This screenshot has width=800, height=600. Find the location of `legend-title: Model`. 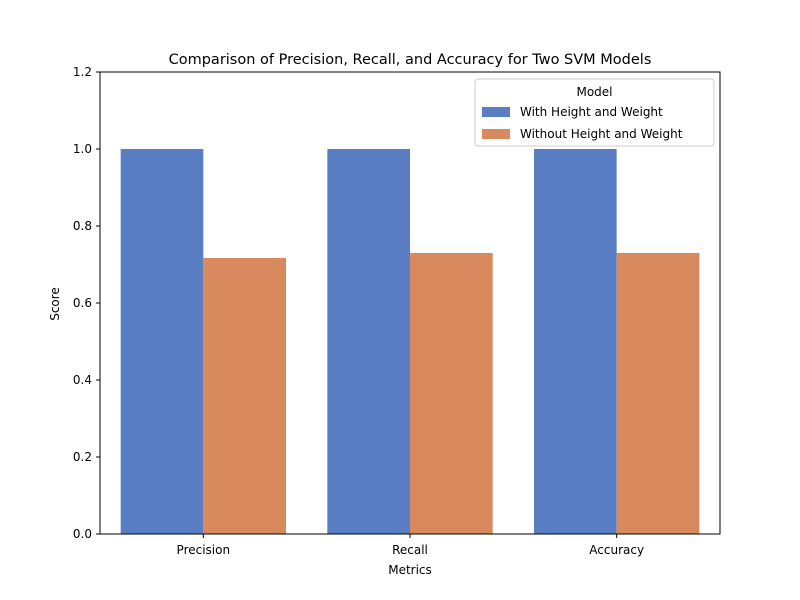

legend-title: Model is located at coordinates (594, 92).